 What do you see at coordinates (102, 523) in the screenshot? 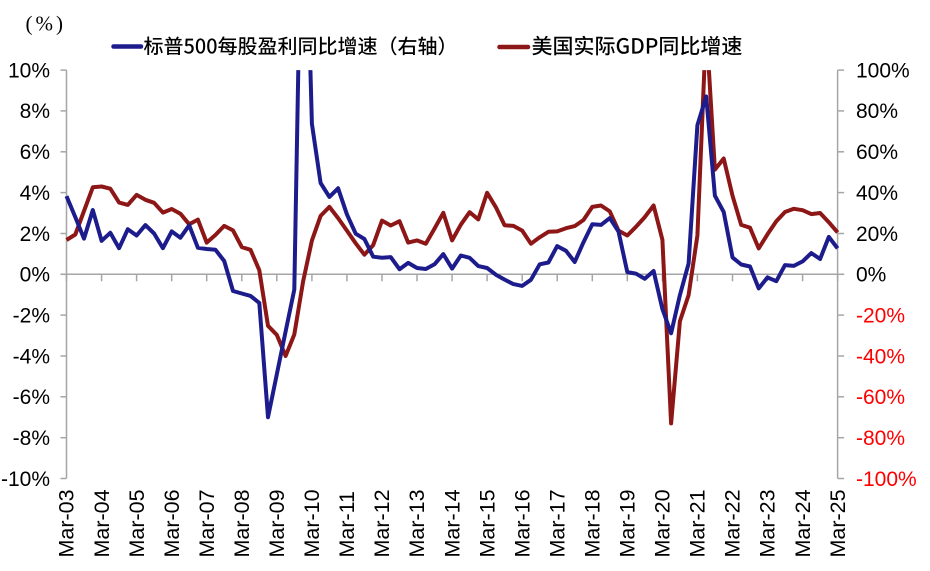
I see `svg-text: Mar-04` at bounding box center [102, 523].